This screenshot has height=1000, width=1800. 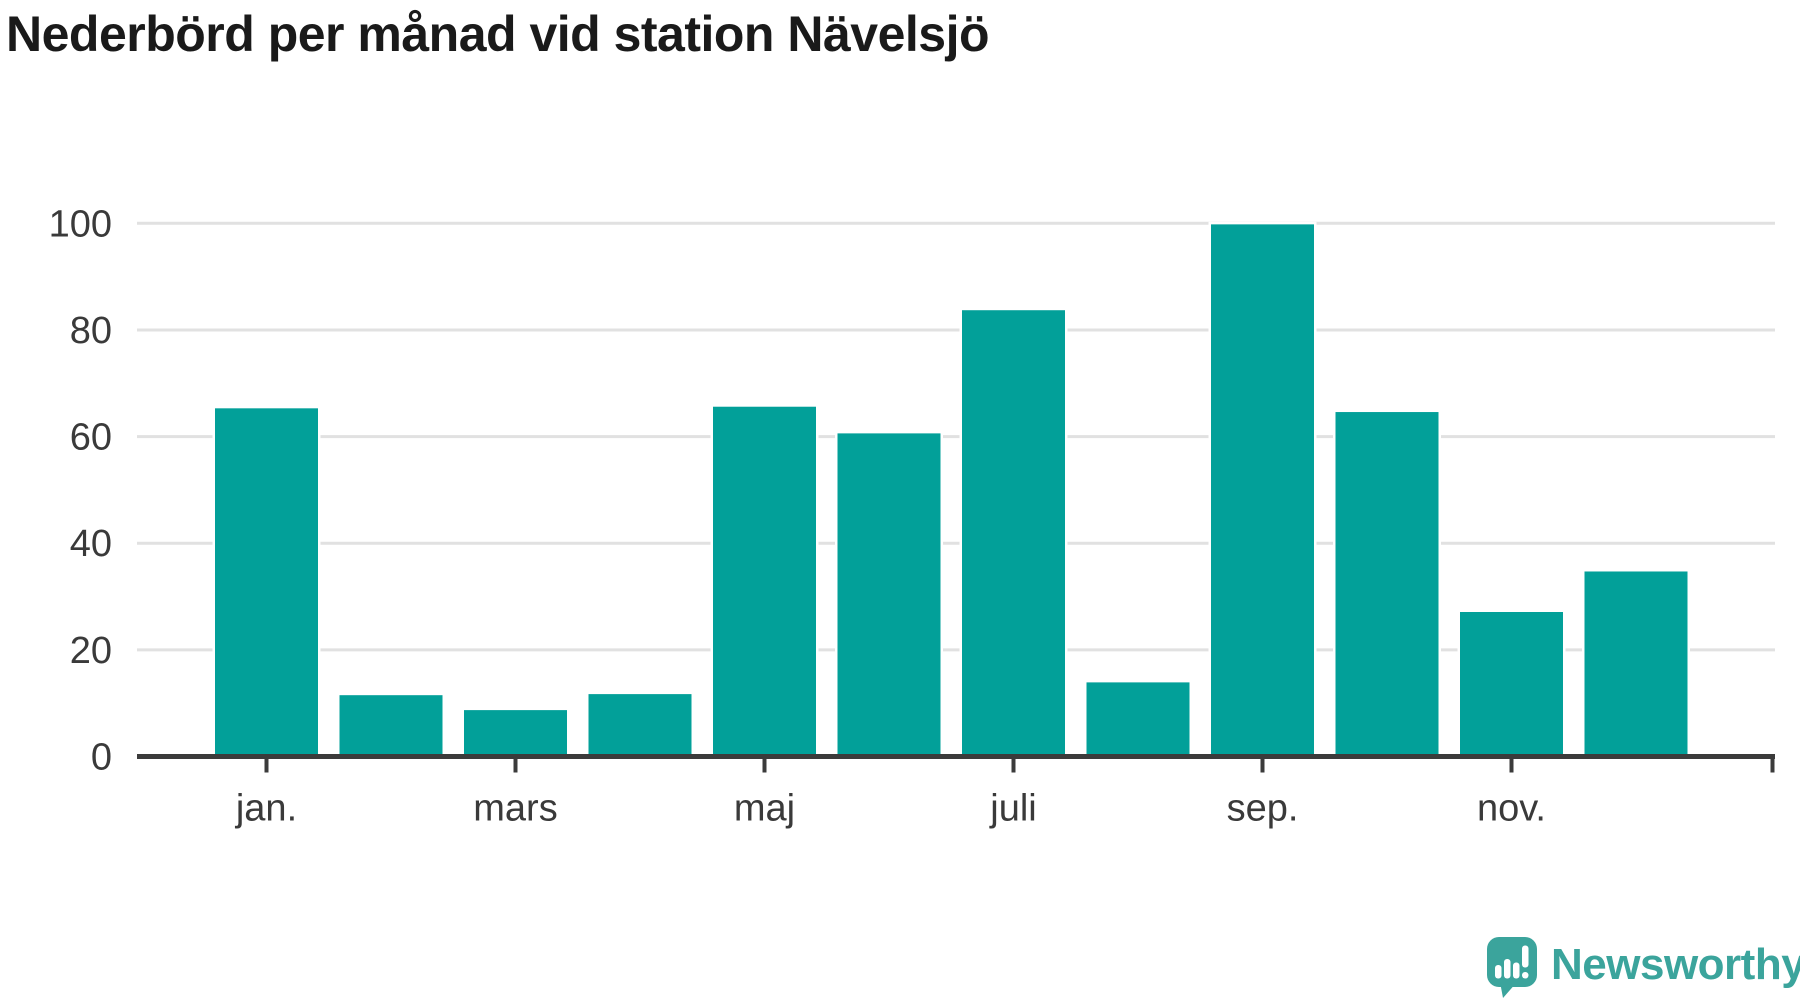 I want to click on x-tick-label-sep.: sep., so click(x=1263, y=809).